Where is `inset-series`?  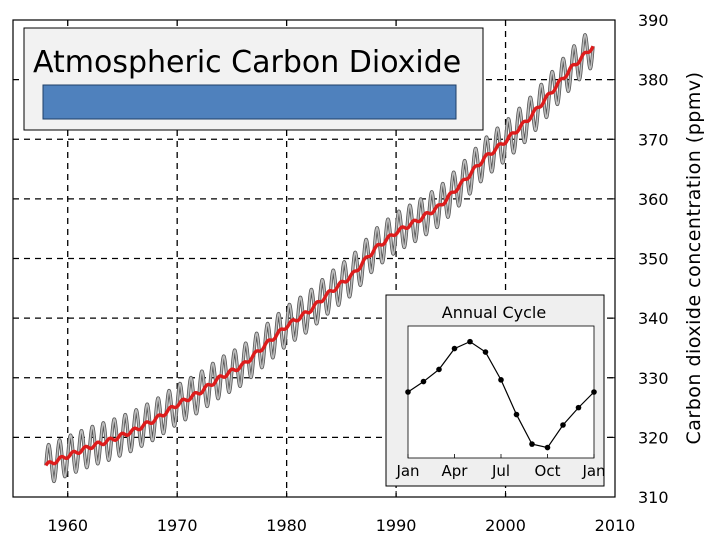
inset-series is located at coordinates (501, 394).